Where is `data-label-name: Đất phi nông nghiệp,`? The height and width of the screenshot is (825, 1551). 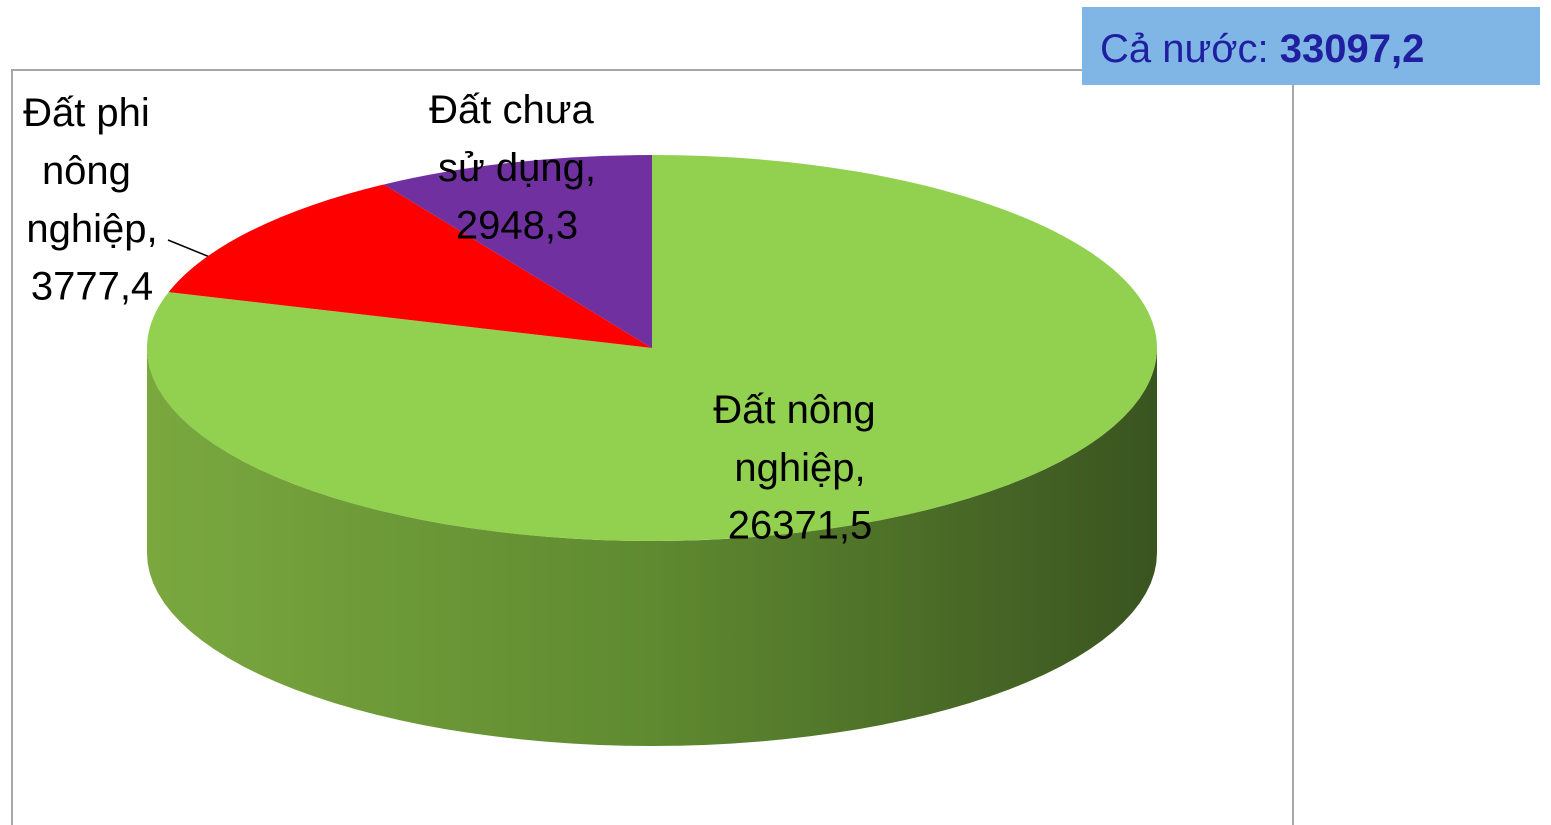 data-label-name: Đất phi nông nghiệp, is located at coordinates (92, 171).